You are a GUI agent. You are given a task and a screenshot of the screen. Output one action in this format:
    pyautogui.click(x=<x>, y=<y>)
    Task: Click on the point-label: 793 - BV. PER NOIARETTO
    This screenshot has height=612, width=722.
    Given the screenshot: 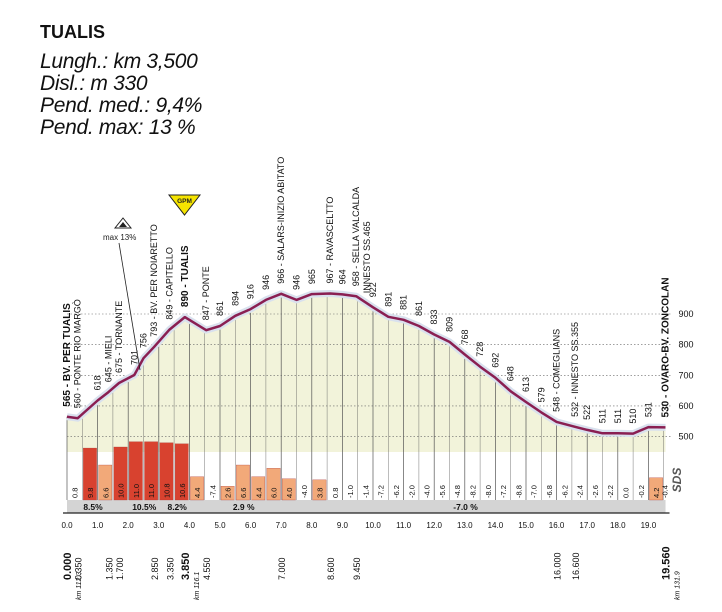 What is the action you would take?
    pyautogui.click(x=154, y=280)
    